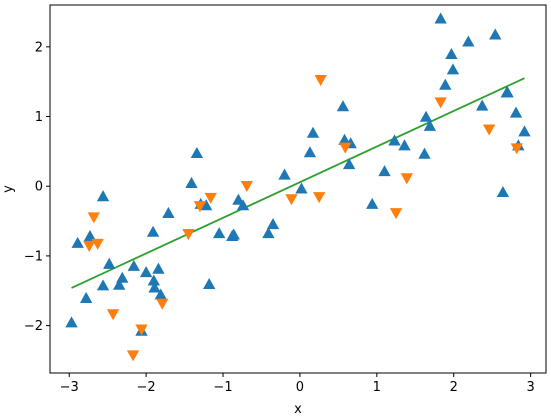 This screenshot has width=551, height=419. What do you see at coordinates (300, 387) in the screenshot?
I see `x-tick-label: 0` at bounding box center [300, 387].